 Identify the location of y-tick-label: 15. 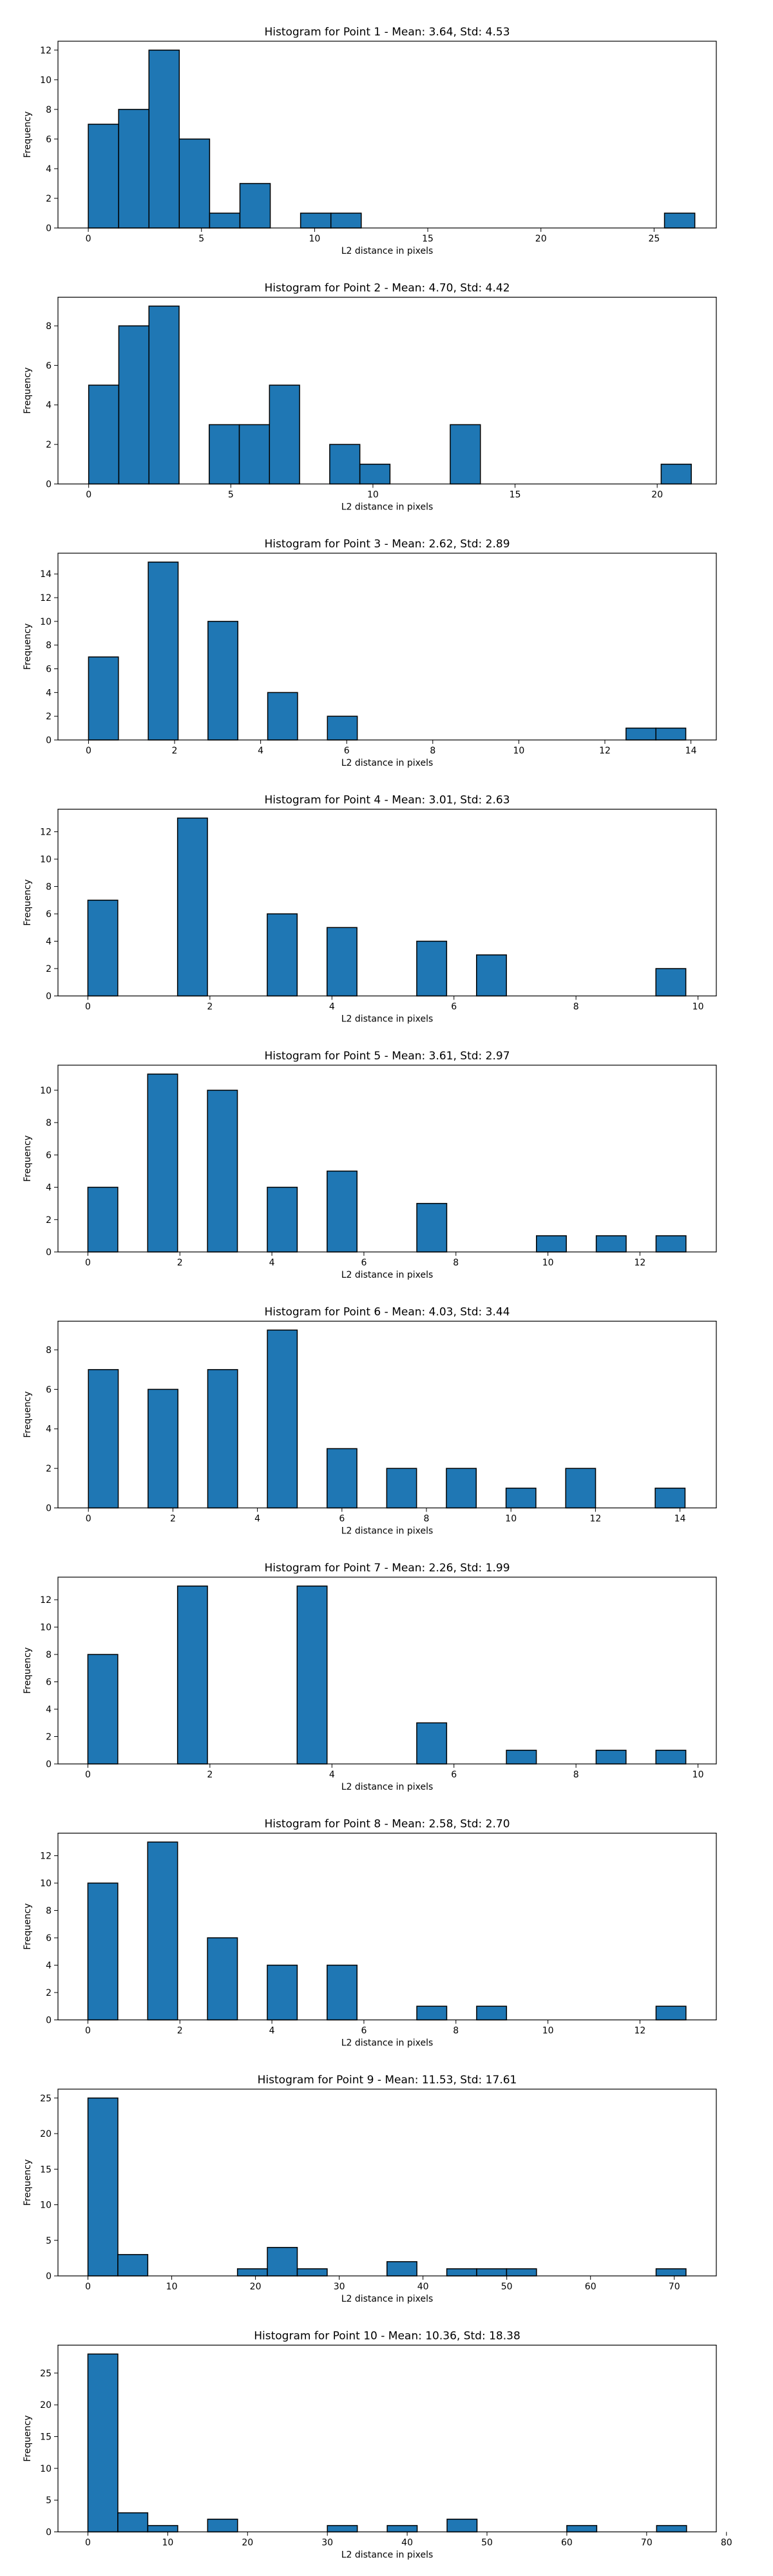
(46, 2169).